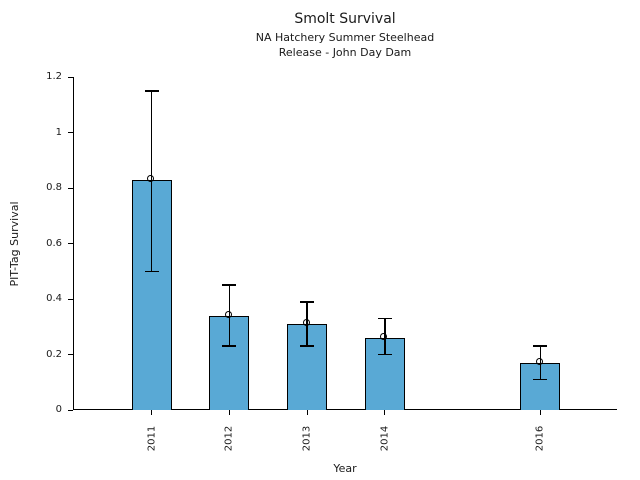 The image size is (640, 480). I want to click on chart-subtitle-line1: NA Hatchery Summer Steelhead, so click(345, 37).